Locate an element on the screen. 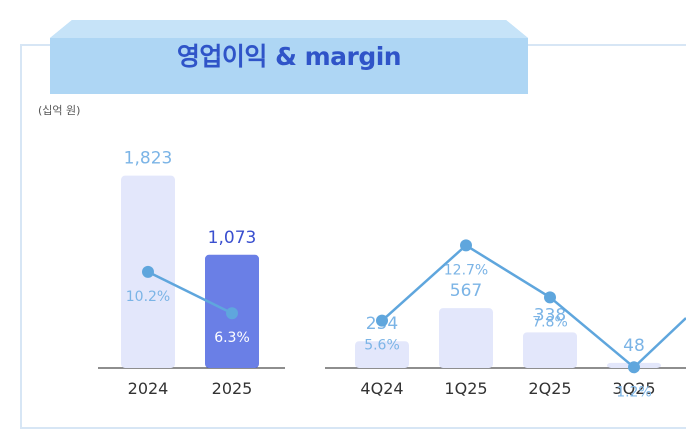 The width and height of the screenshot is (686, 440). annual-value-label: 1,073 is located at coordinates (232, 238).